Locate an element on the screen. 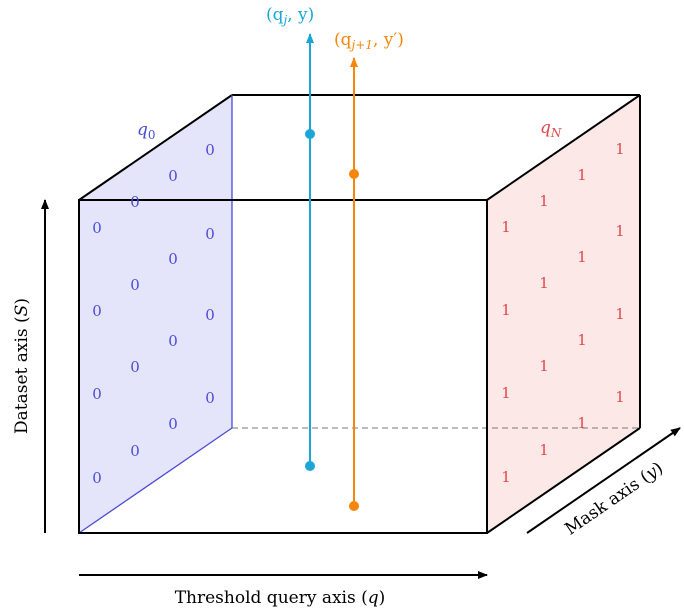  right-face-digits: 1 1 1 1 1 1 1 1 1 1 1 1 1 1 1 1 is located at coordinates (563, 313).